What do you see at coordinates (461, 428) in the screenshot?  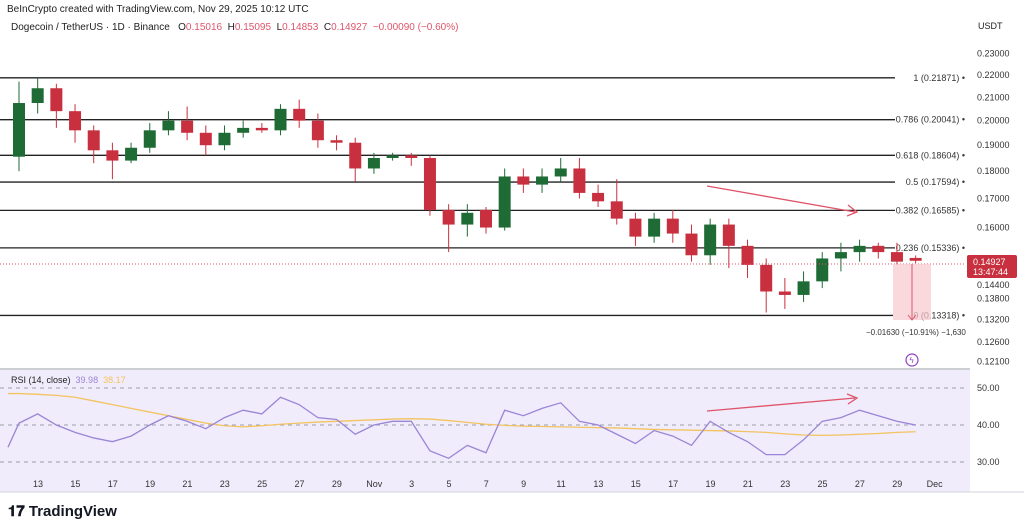 I see `rsi-line` at bounding box center [461, 428].